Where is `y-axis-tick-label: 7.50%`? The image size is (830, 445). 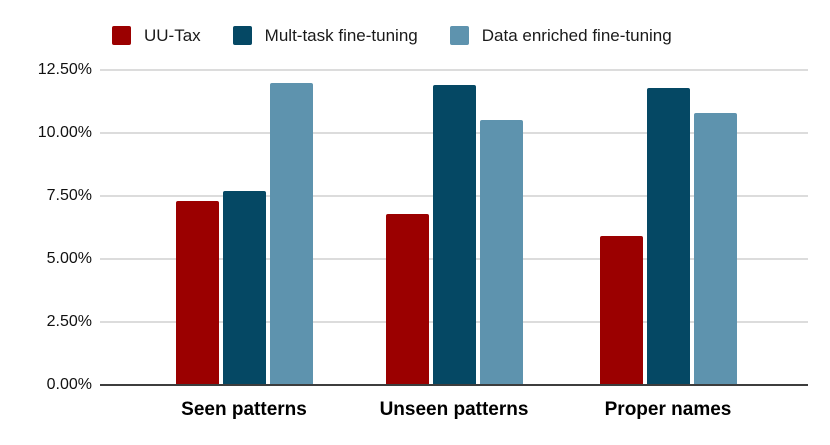 y-axis-tick-label: 7.50% is located at coordinates (69, 195).